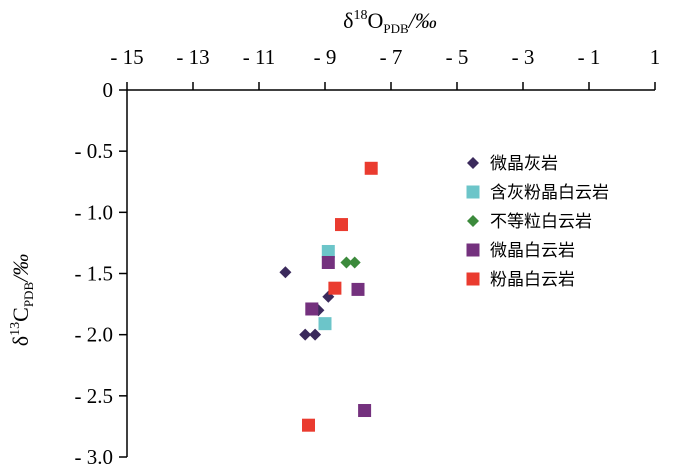  Describe the element at coordinates (94, 335) in the screenshot. I see `y-tick-label: - 2.0` at that location.